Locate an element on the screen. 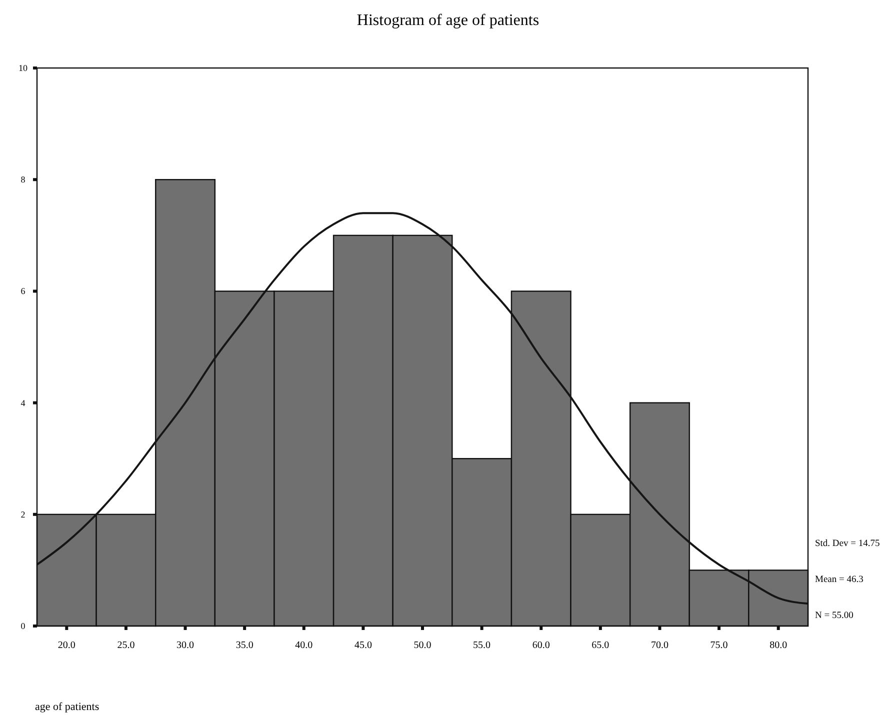  text: Mean = 46.3 is located at coordinates (839, 580).